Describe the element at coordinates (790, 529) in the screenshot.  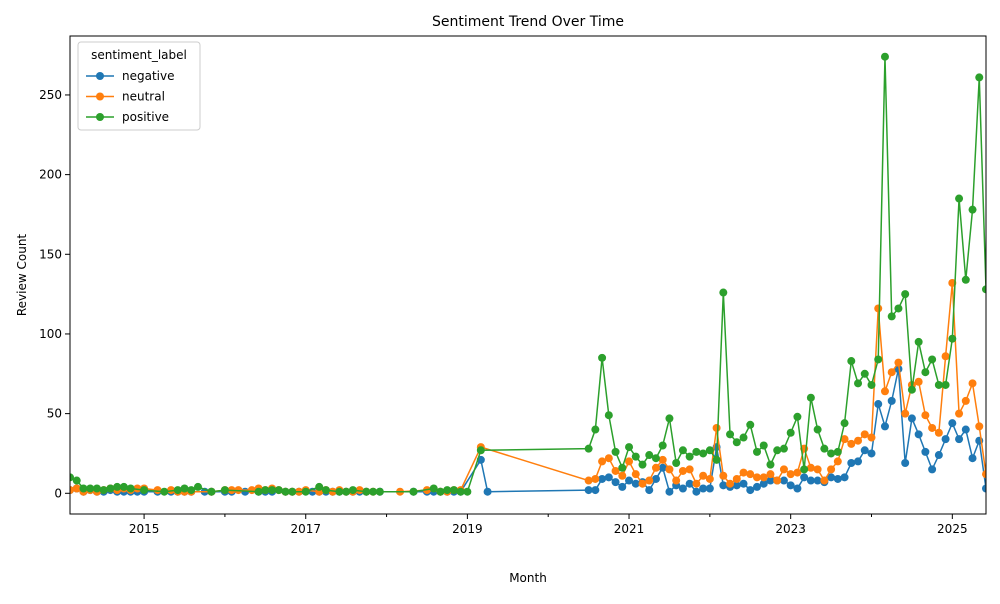
I see `x-tick-label-2023: 2023` at that location.